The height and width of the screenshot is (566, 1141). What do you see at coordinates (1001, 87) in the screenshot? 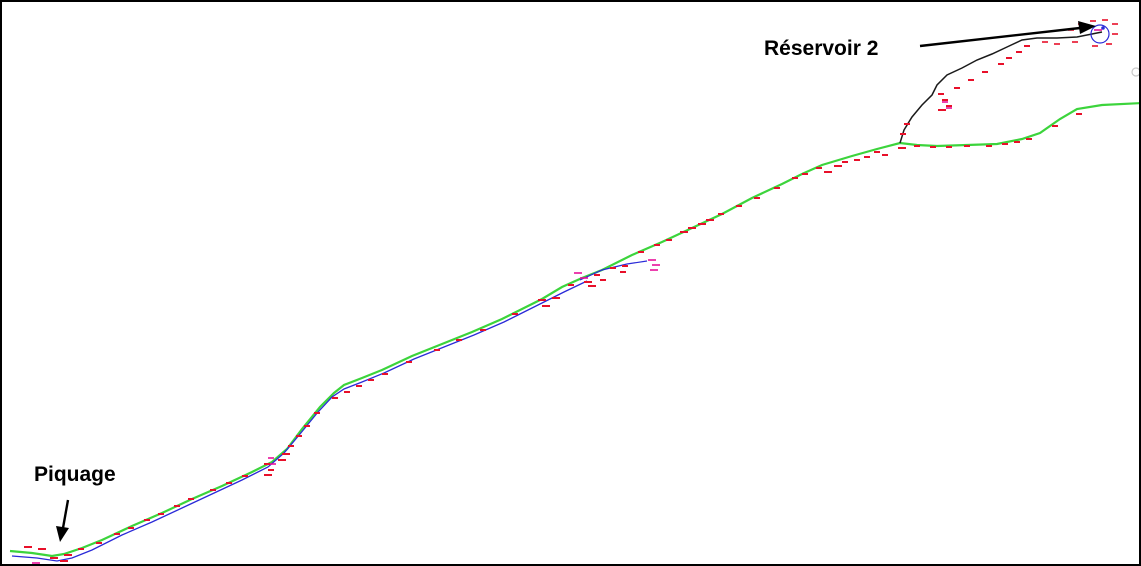
I see `branch-to-reservoir` at bounding box center [1001, 87].